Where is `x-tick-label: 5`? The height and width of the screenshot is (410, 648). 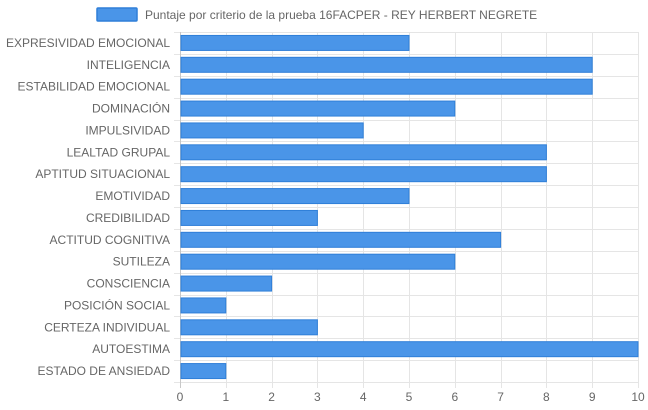 x-tick-label: 5 is located at coordinates (409, 397).